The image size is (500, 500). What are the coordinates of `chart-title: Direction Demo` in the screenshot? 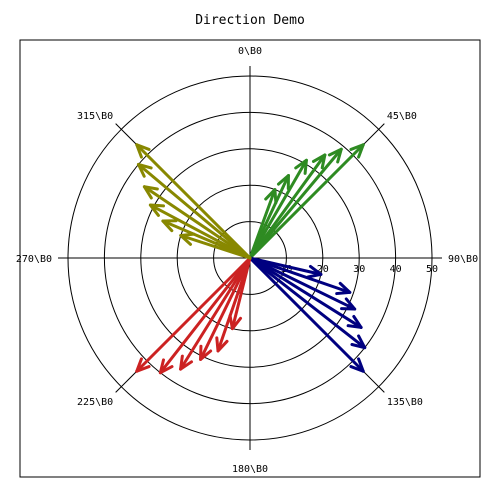 It's located at (250, 20).